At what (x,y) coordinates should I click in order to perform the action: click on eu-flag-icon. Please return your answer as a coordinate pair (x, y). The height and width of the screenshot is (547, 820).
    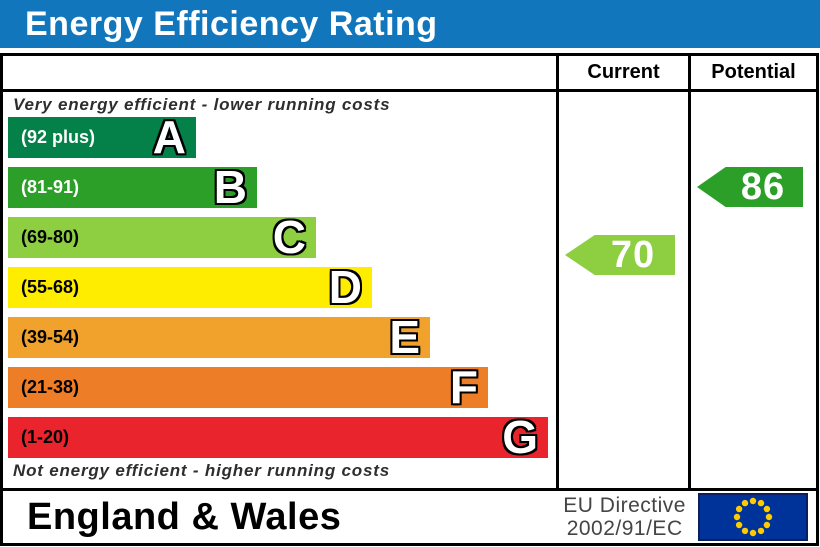
    Looking at the image, I should click on (753, 517).